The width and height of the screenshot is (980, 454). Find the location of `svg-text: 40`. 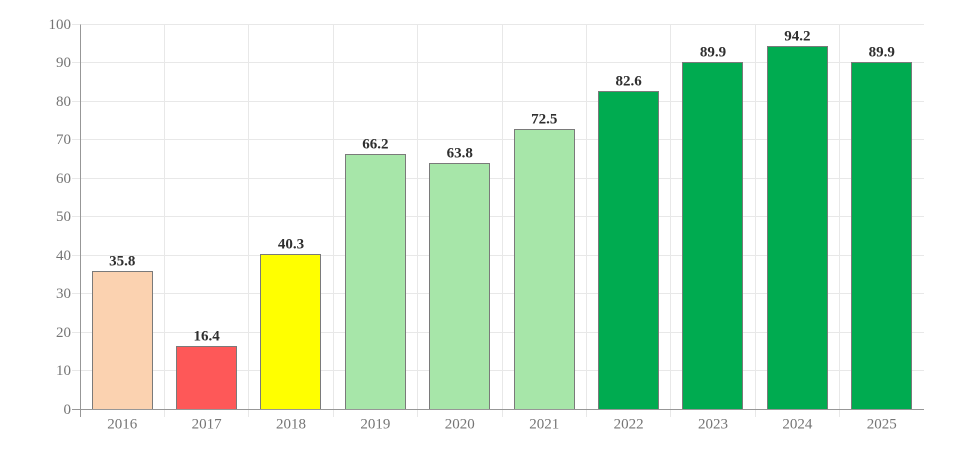

svg-text: 40 is located at coordinates (63, 256).